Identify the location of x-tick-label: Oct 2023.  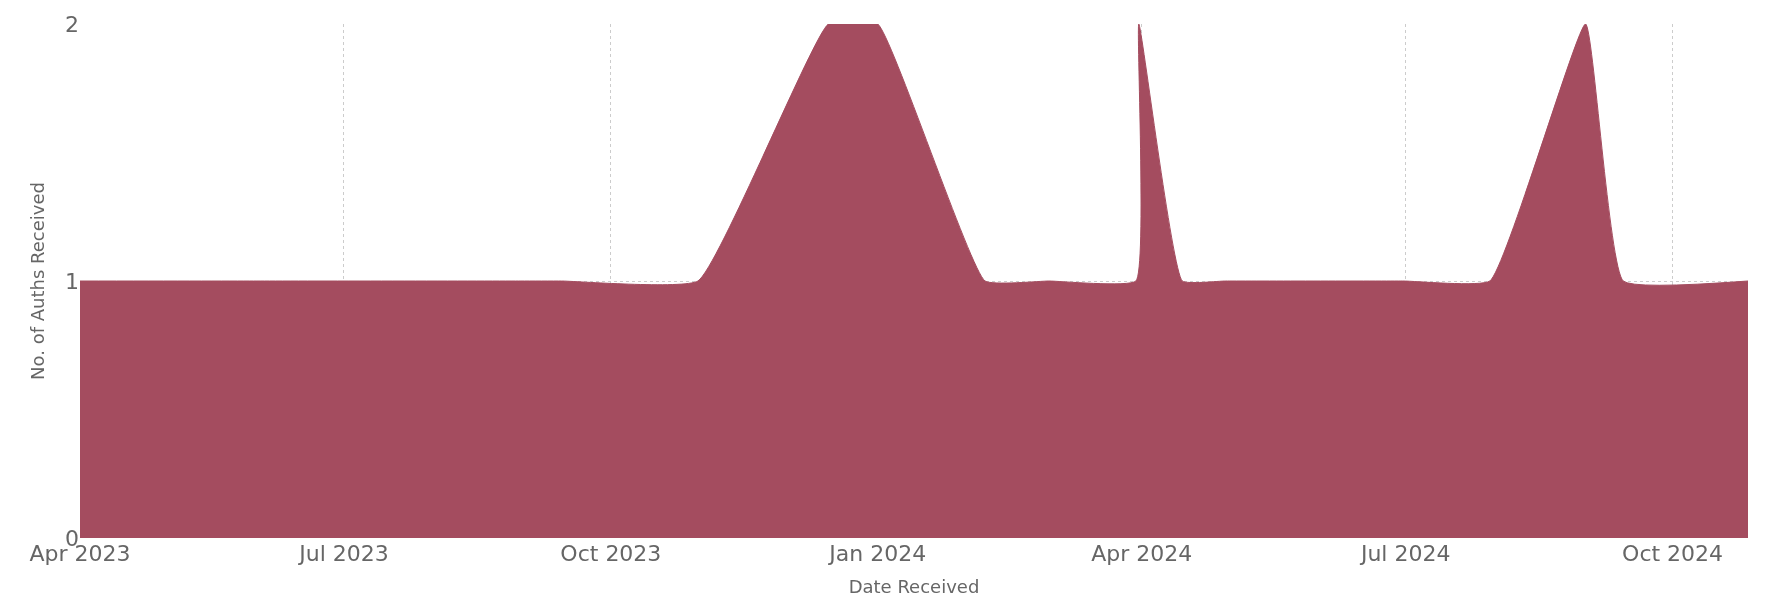
(611, 553).